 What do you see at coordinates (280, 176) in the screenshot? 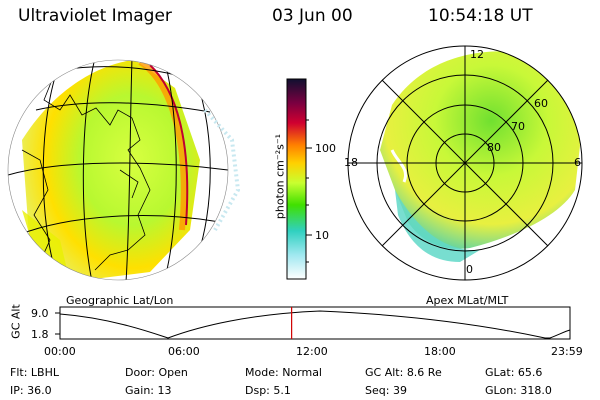
I see `colorbar-unit-label: photon cm⁻²s⁻¹` at bounding box center [280, 176].